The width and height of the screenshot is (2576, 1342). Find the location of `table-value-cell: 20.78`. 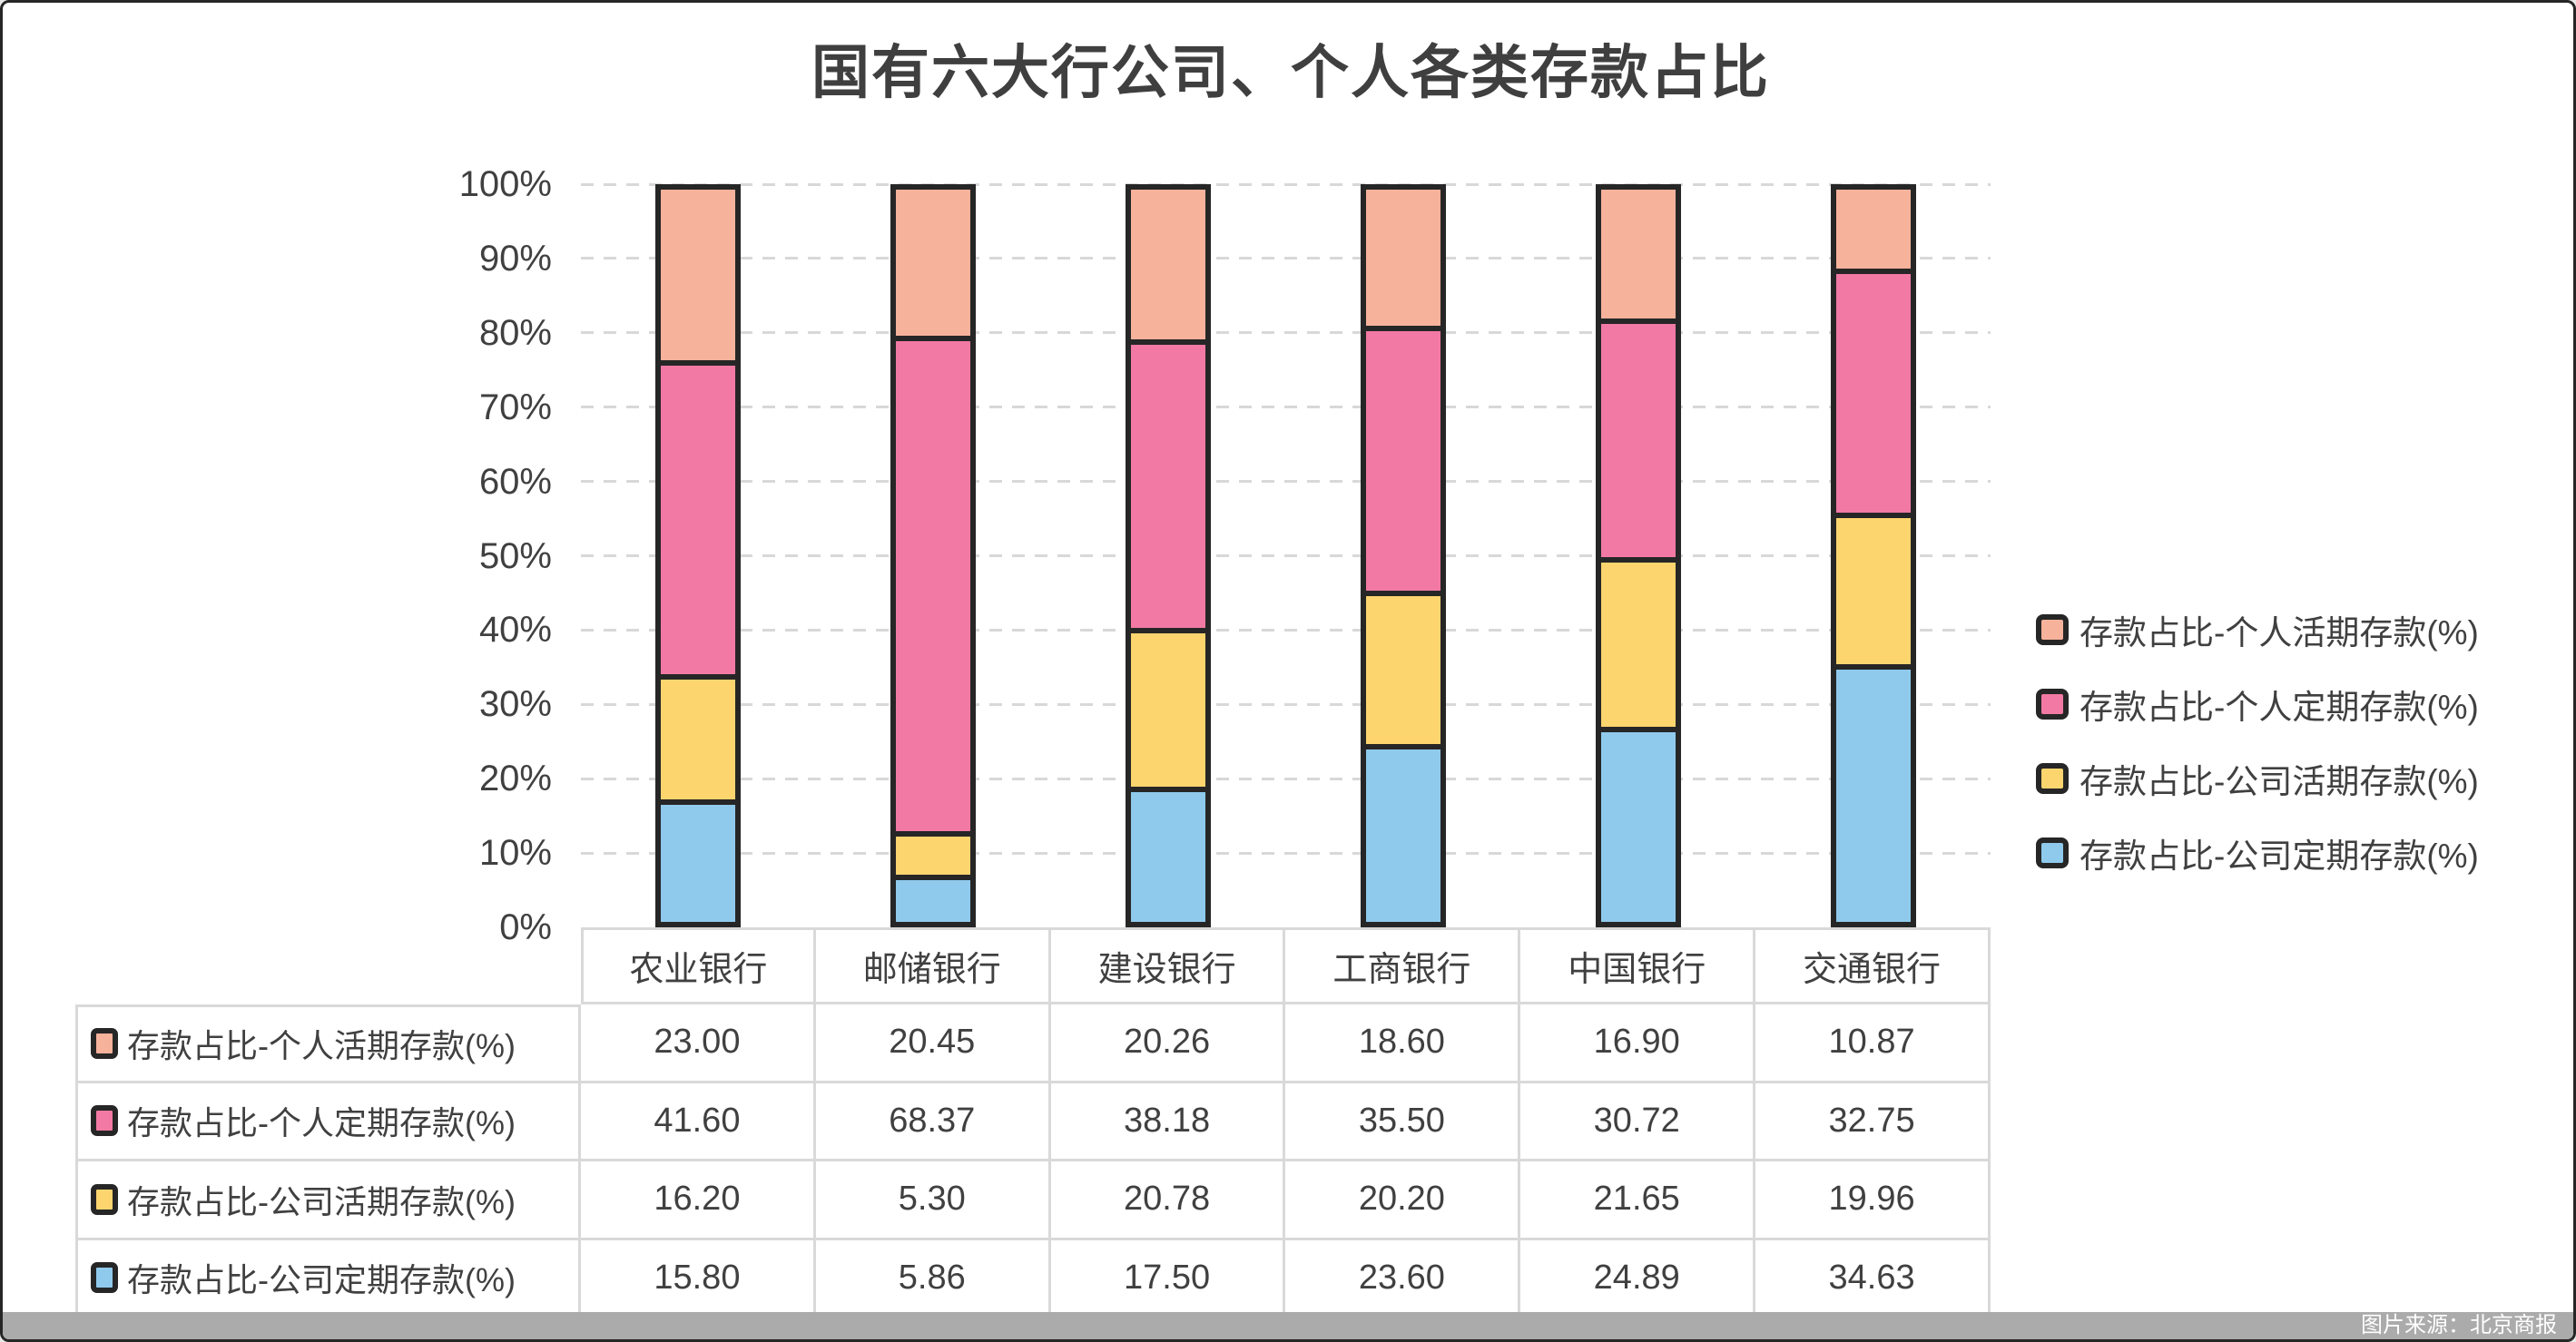

table-value-cell: 20.78 is located at coordinates (1168, 1200).